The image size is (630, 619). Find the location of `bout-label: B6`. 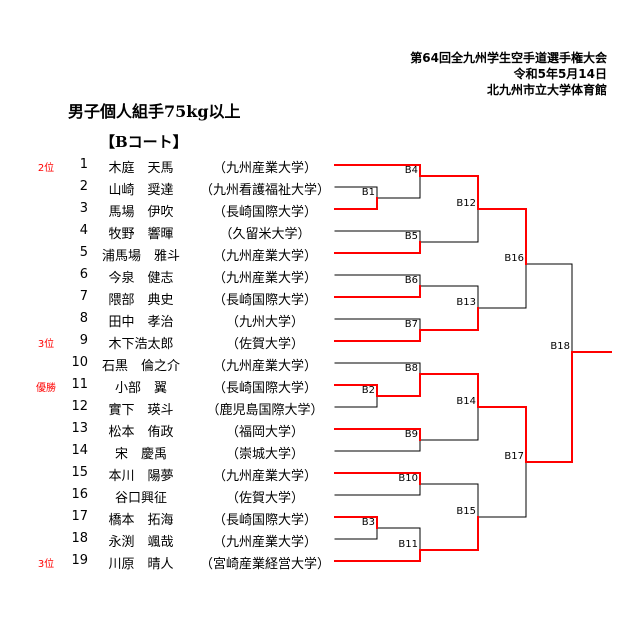

bout-label: B6 is located at coordinates (411, 280).